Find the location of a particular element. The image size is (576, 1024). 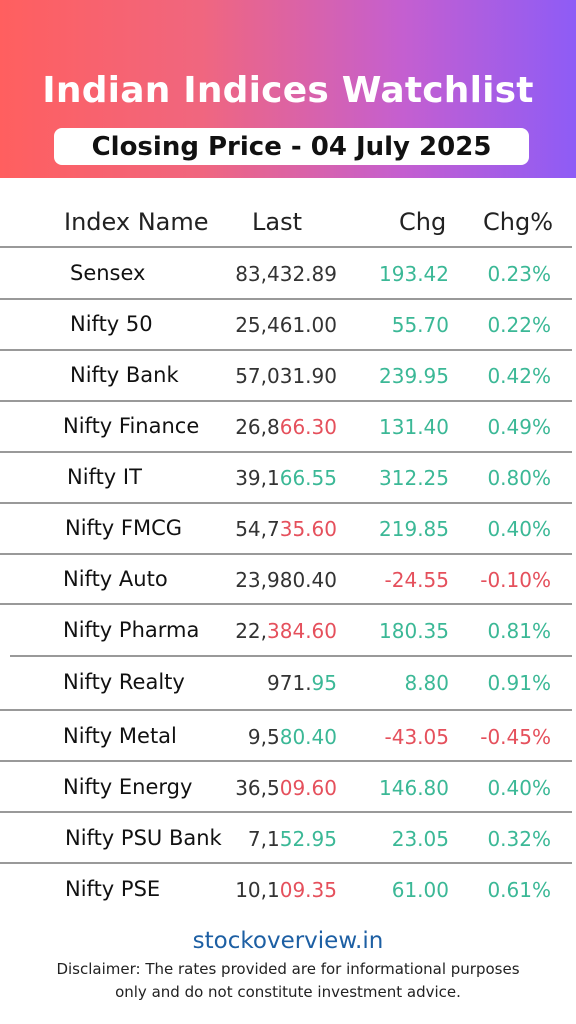

last-price-prefix: 54,7 is located at coordinates (257, 529).